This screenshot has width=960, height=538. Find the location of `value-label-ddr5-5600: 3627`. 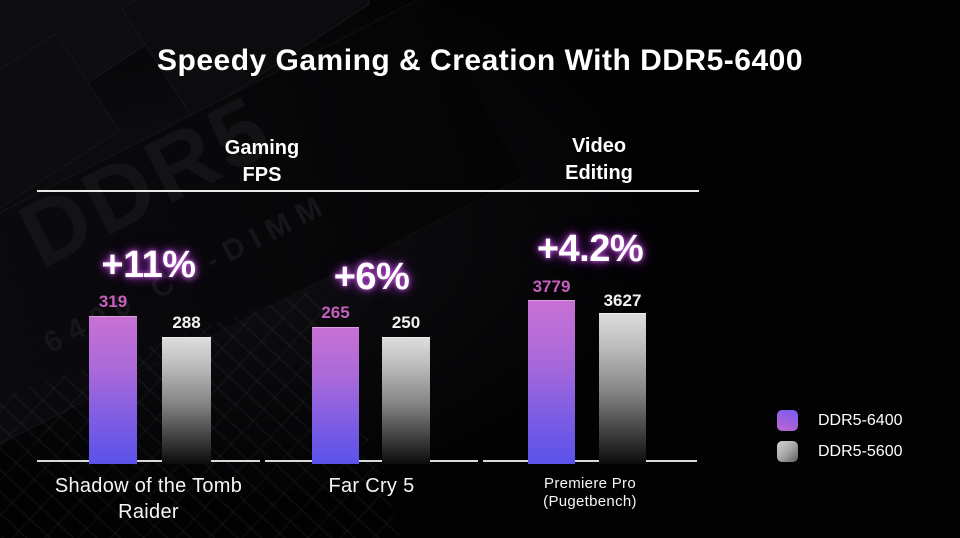

value-label-ddr5-5600: 3627 is located at coordinates (622, 300).